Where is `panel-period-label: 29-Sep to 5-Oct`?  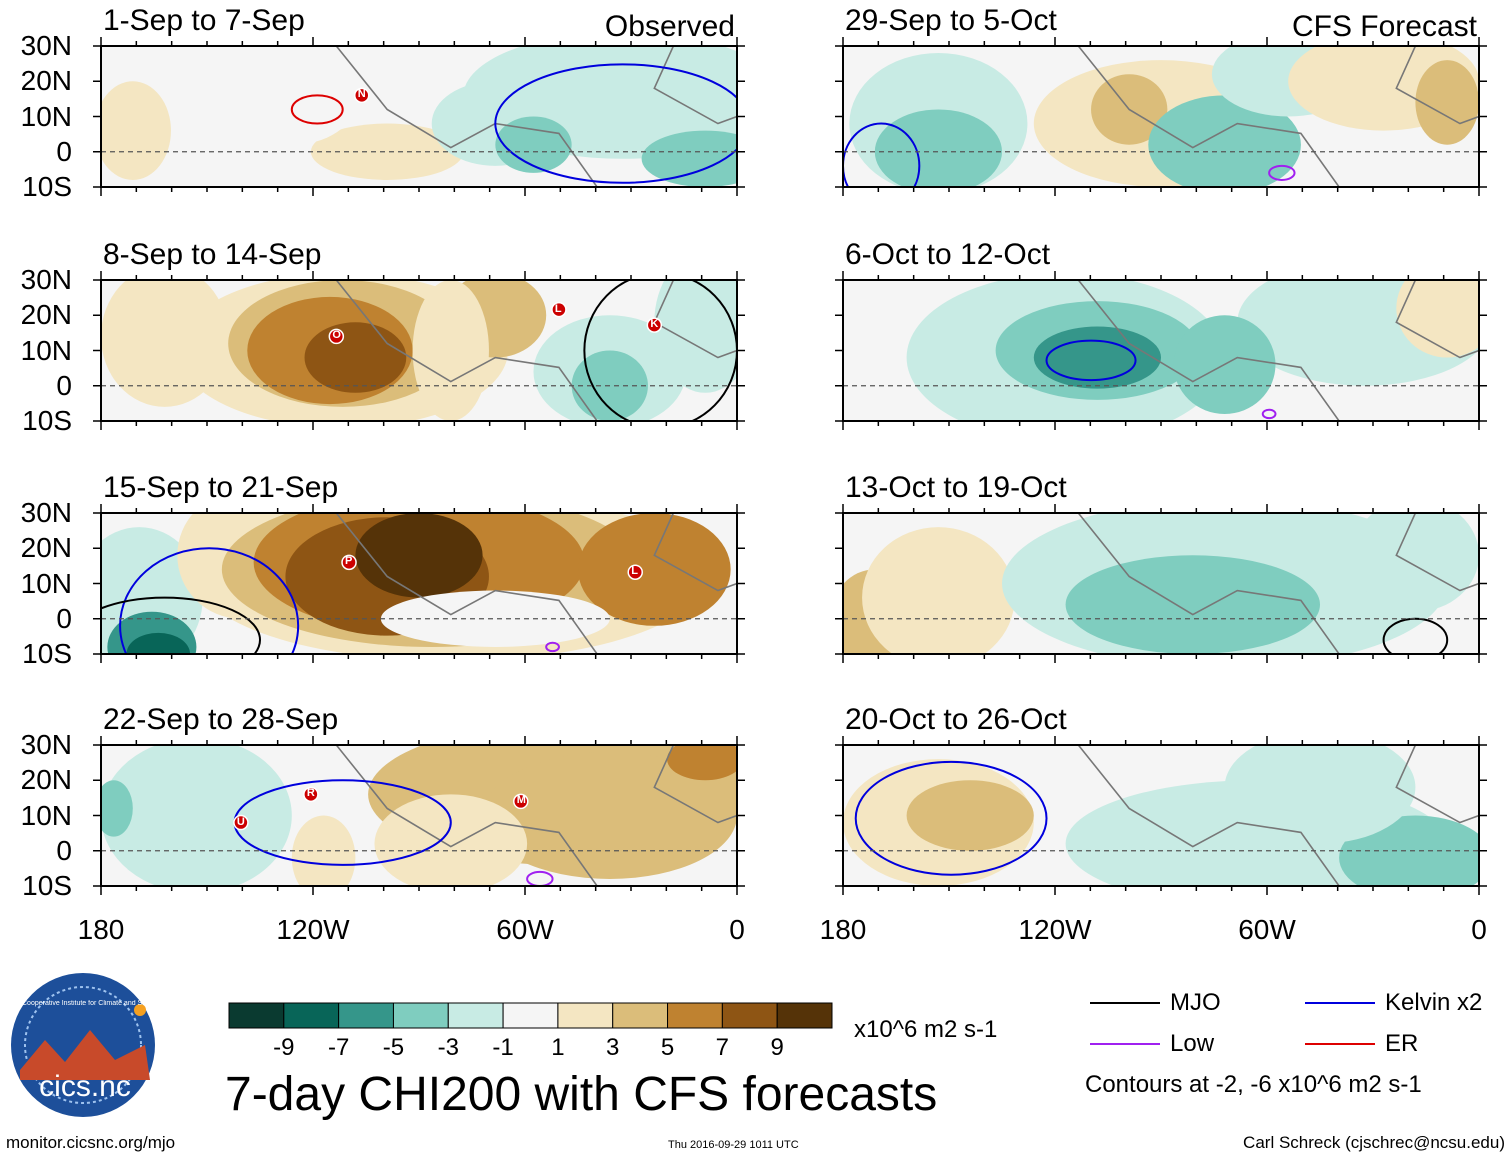 panel-period-label: 29-Sep to 5-Oct is located at coordinates (951, 20).